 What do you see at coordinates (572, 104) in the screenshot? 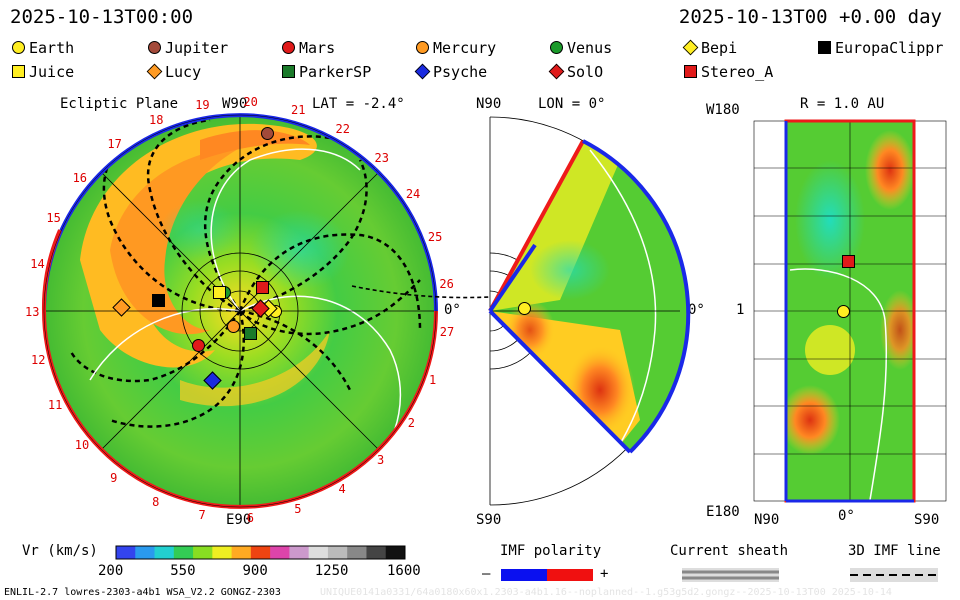
I see `meridional-lon: LON = 0°` at bounding box center [572, 104].